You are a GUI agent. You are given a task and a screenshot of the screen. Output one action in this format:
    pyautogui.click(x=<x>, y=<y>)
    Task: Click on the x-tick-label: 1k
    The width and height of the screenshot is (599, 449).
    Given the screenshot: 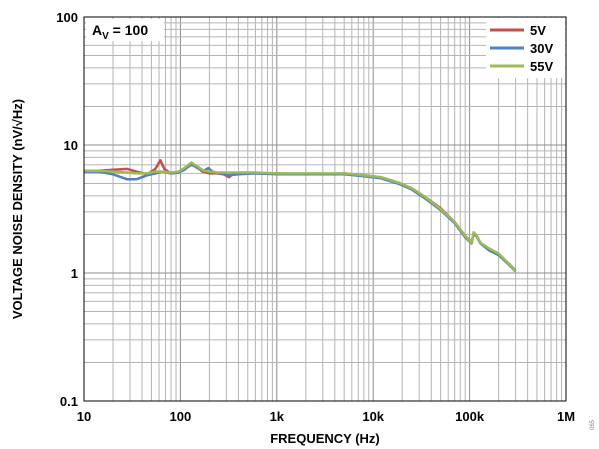 What is the action you would take?
    pyautogui.click(x=277, y=416)
    